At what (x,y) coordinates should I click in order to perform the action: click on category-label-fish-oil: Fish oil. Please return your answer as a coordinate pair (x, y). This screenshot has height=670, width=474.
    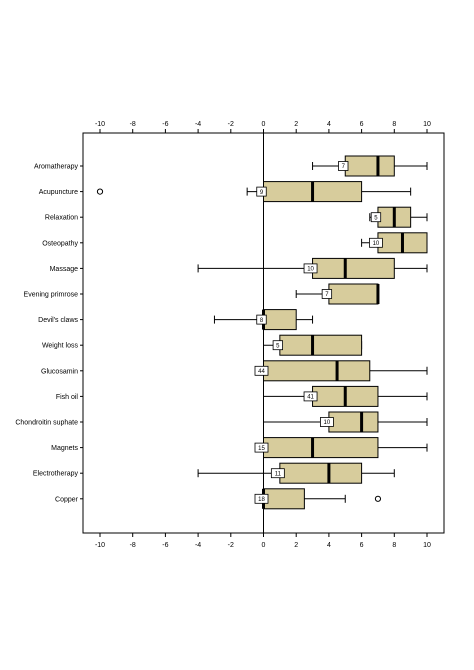
    Looking at the image, I should click on (67, 397).